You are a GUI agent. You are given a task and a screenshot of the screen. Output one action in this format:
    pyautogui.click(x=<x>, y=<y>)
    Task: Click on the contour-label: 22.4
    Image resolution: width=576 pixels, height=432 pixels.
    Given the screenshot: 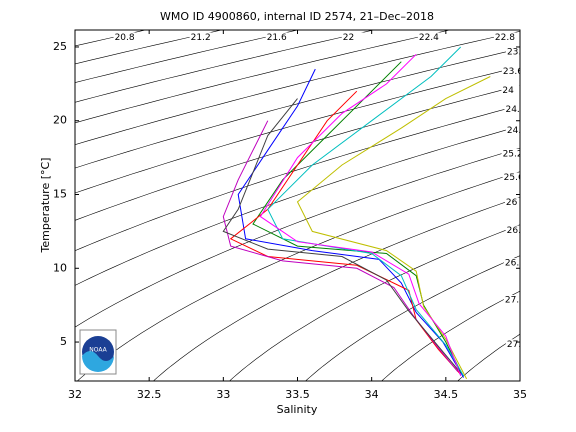 What is the action you would take?
    pyautogui.click(x=429, y=38)
    